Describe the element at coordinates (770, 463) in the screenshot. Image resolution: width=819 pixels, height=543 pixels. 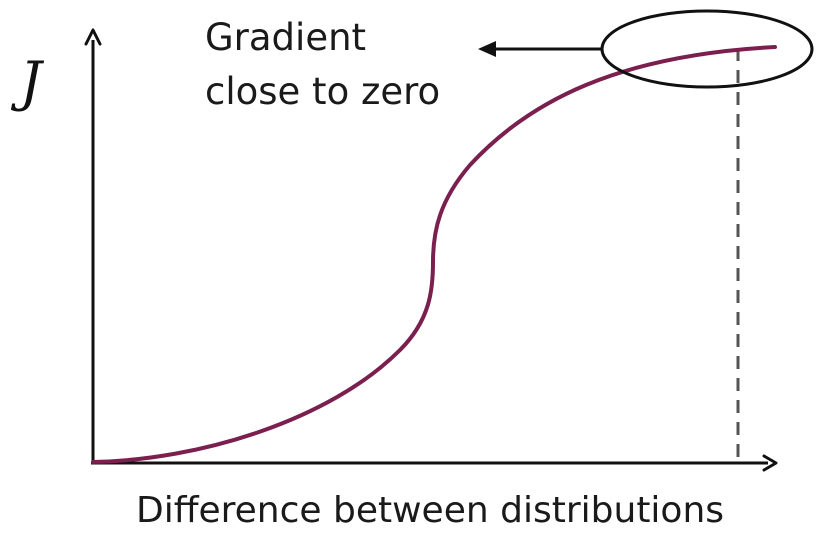
I see `x-axis-arrowhead` at that location.